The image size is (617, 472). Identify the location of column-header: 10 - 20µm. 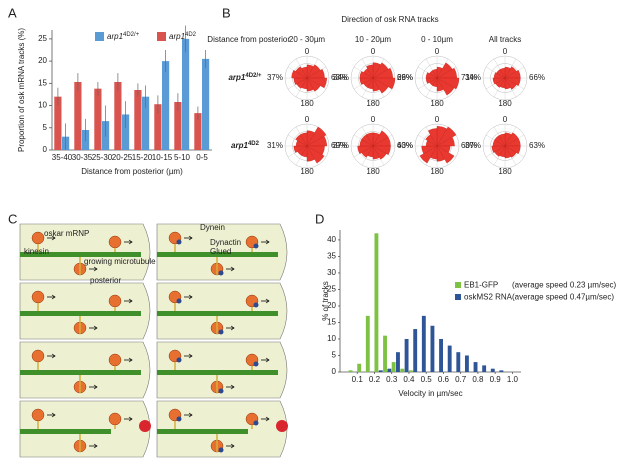
(373, 39).